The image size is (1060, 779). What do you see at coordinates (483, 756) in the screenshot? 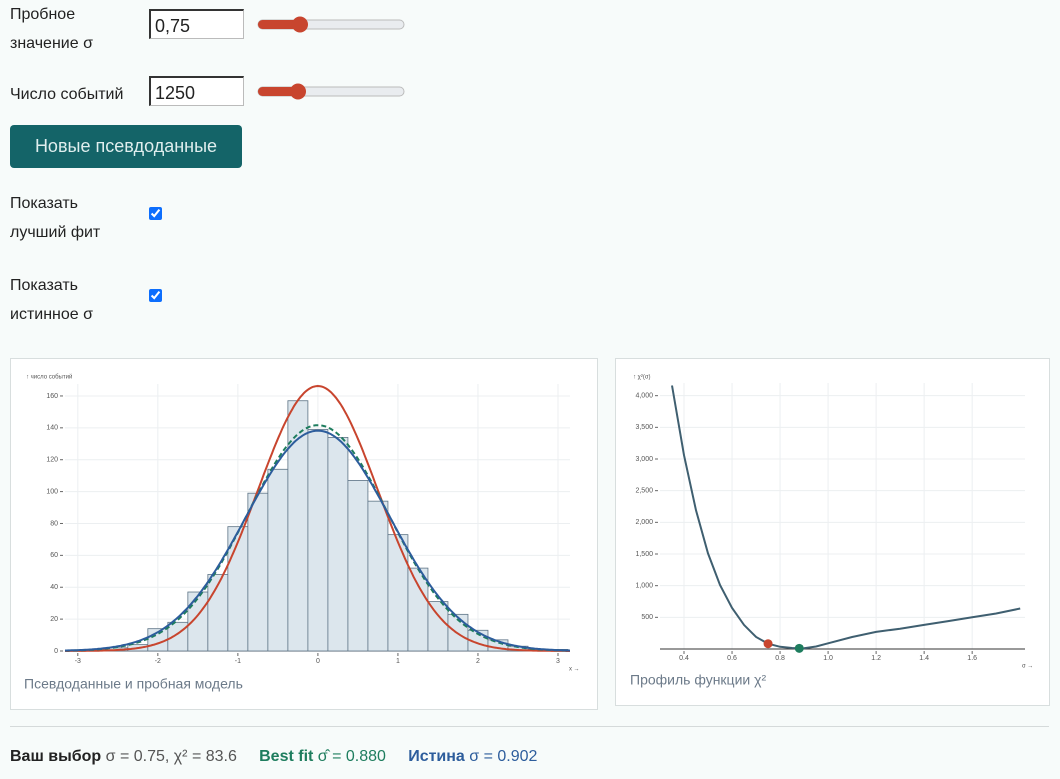
I see `truth-sigma-text: σ =` at bounding box center [483, 756].